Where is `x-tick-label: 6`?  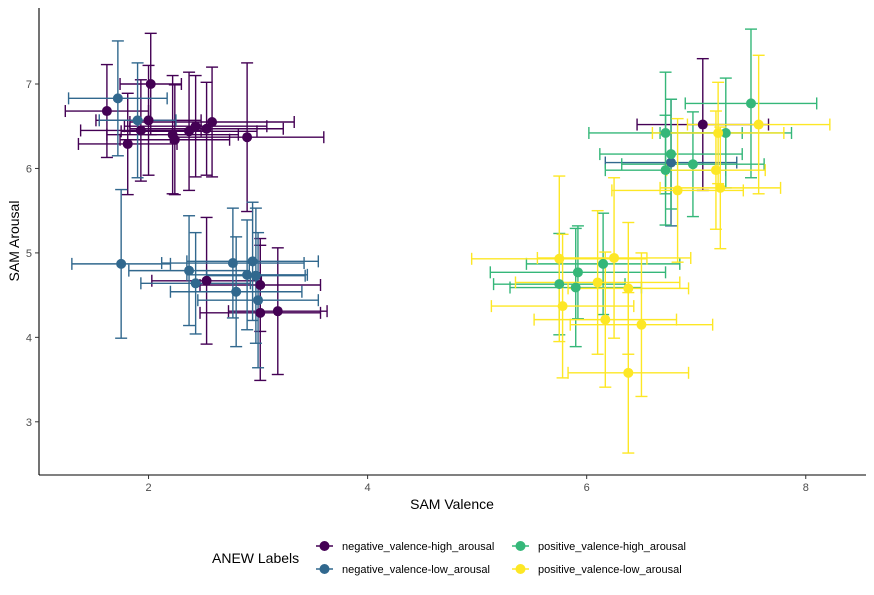 x-tick-label: 6 is located at coordinates (587, 488).